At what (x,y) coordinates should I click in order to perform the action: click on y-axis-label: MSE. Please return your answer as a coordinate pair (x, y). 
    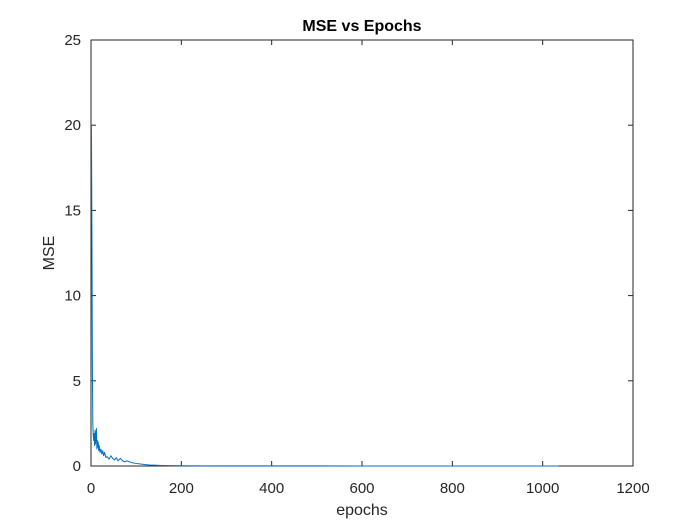
    Looking at the image, I should click on (49, 253).